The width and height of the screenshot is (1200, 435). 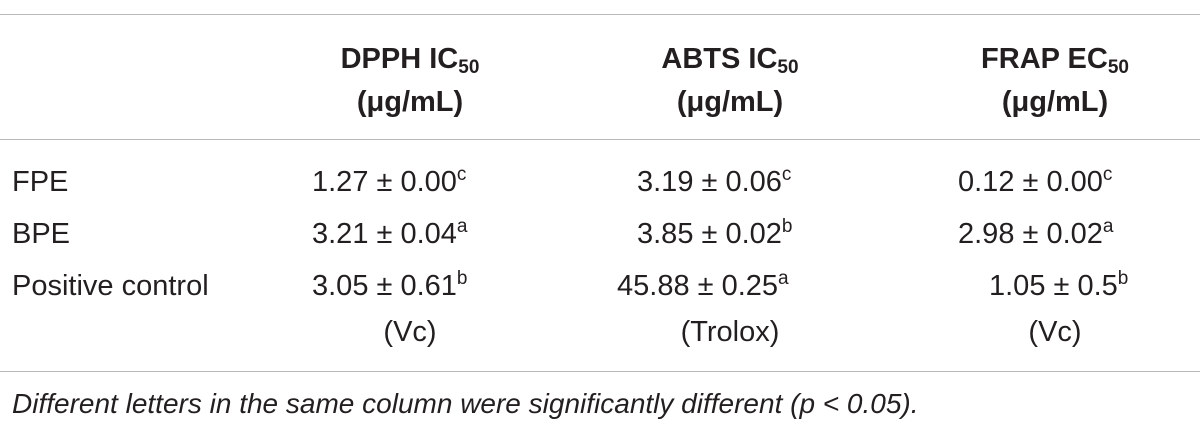 I want to click on cell-positive-dpph: 3.05 ± 0.61b, so click(x=390, y=285).